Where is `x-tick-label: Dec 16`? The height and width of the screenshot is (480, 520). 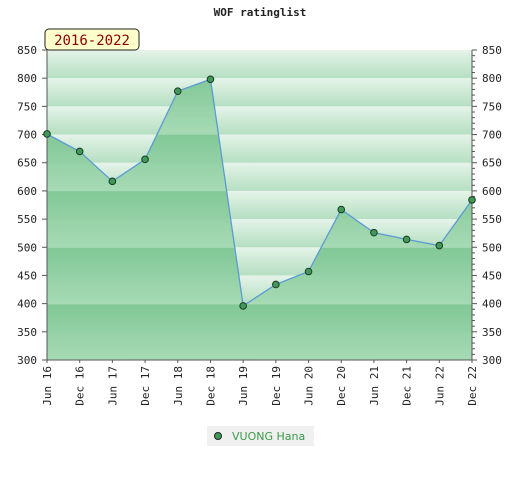
x-tick-label: Dec 16 is located at coordinates (80, 386).